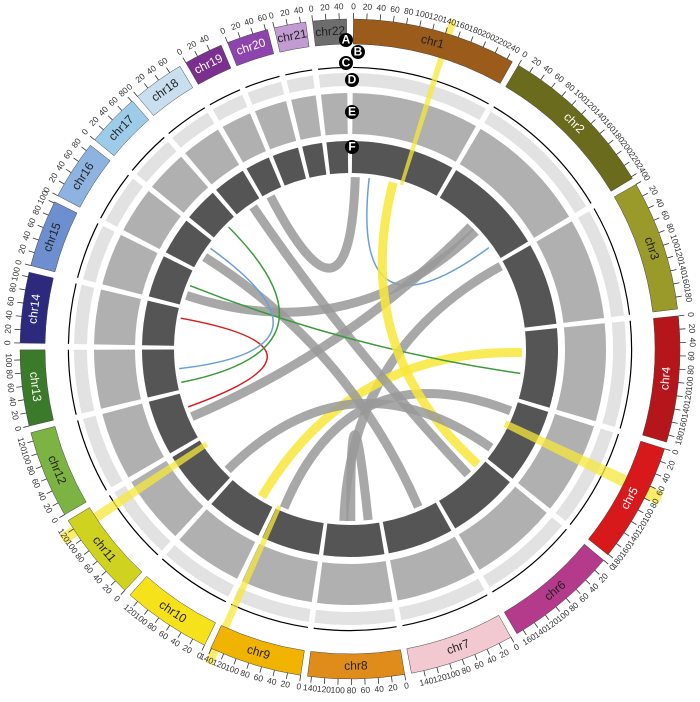  Describe the element at coordinates (665, 378) in the screenshot. I see `chromosome-label: chr4` at that location.